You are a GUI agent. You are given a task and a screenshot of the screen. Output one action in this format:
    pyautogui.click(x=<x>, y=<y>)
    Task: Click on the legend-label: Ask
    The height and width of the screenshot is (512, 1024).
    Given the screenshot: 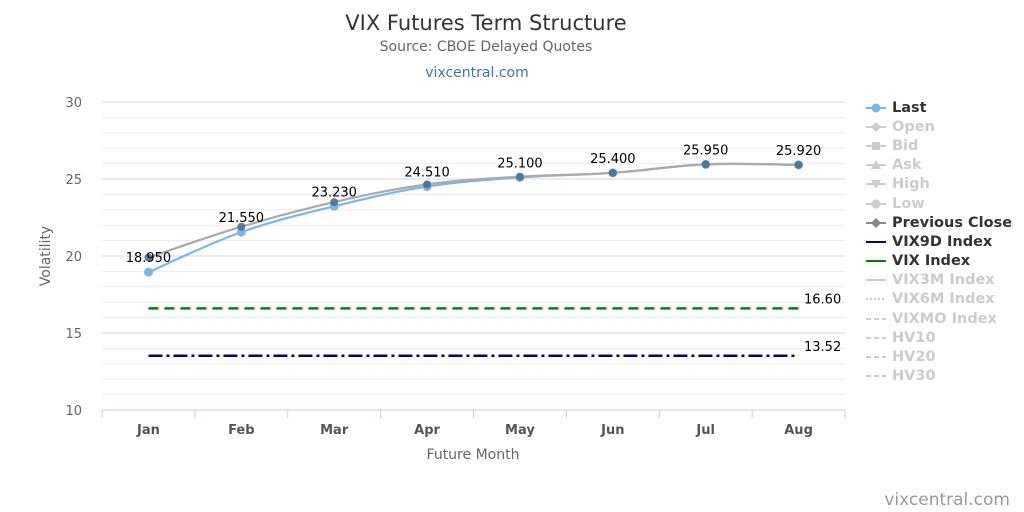 What is the action you would take?
    pyautogui.click(x=907, y=165)
    